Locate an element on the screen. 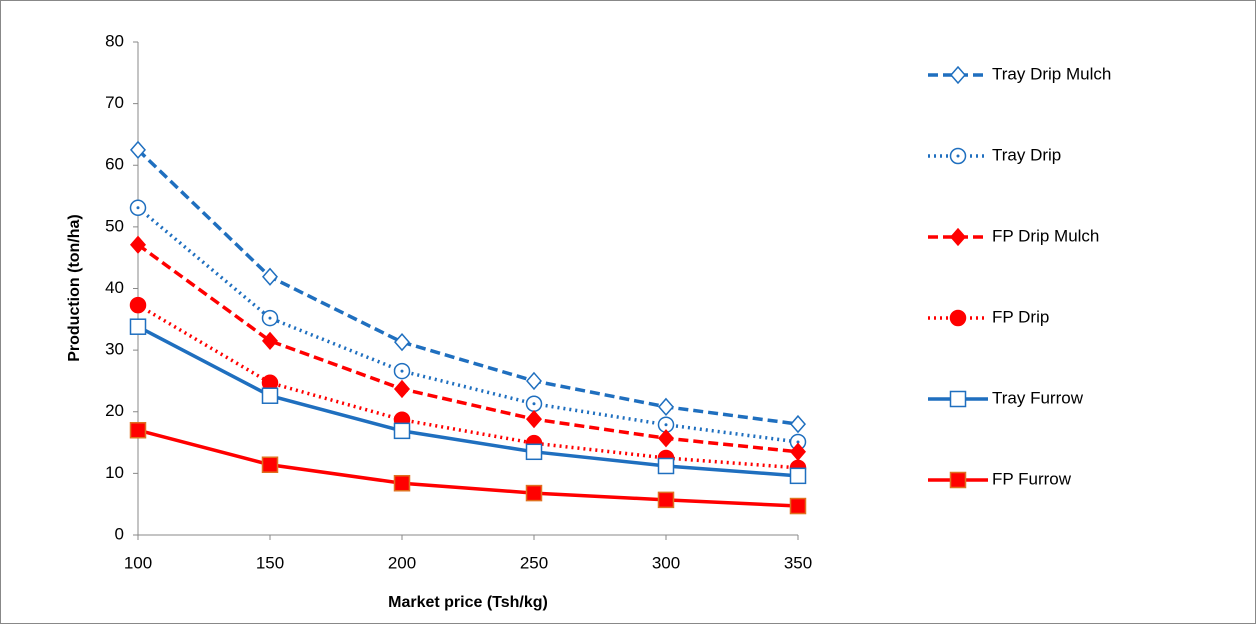 The width and height of the screenshot is (1256, 624). legend-label: FP Drip Mulch is located at coordinates (1045, 235).